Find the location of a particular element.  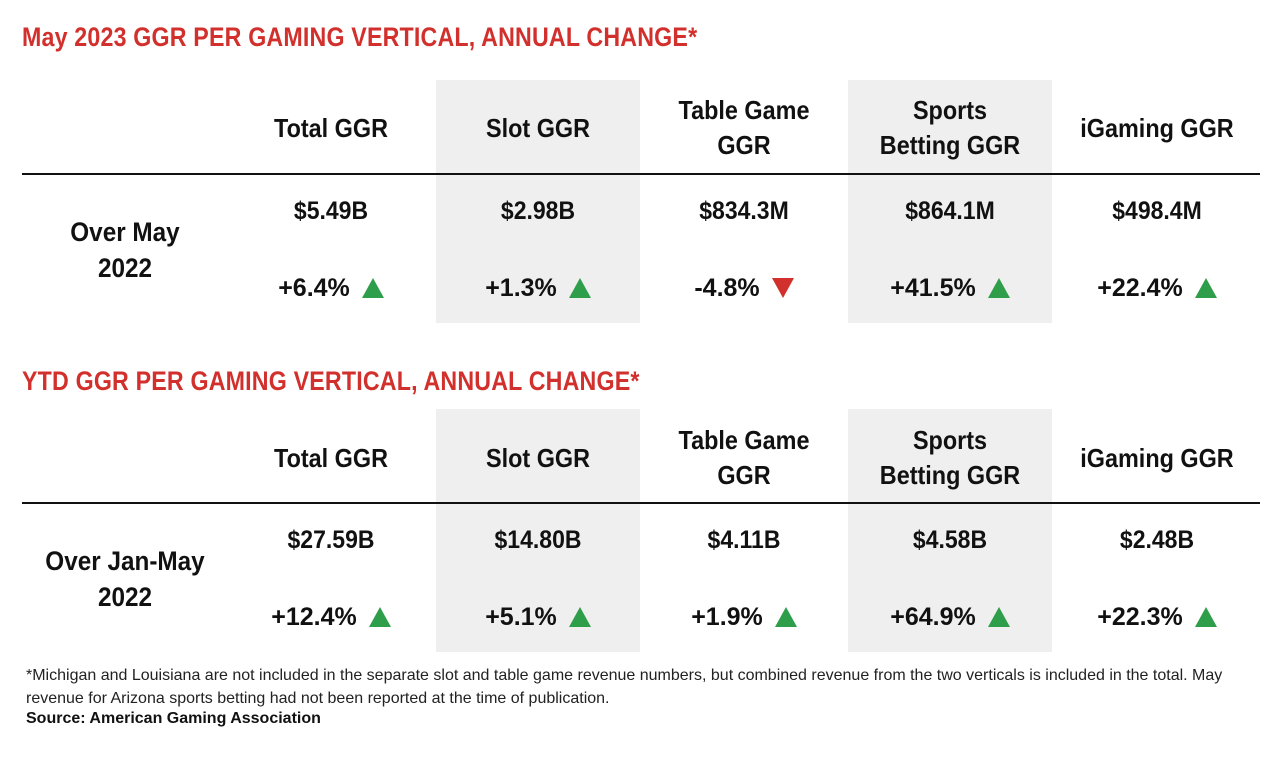

value-cell: $27.59B is located at coordinates (331, 540).